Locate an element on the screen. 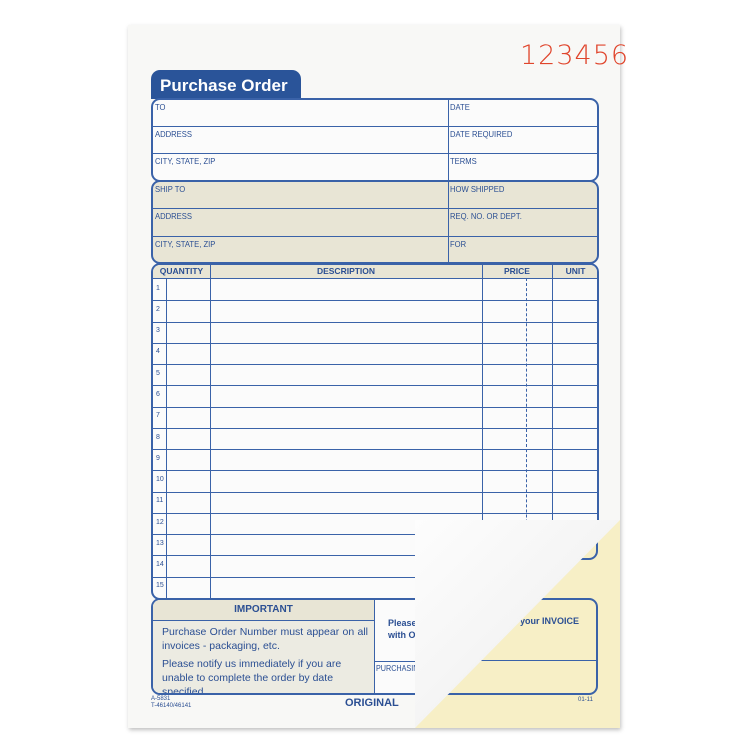  row-number: 14 is located at coordinates (160, 565).